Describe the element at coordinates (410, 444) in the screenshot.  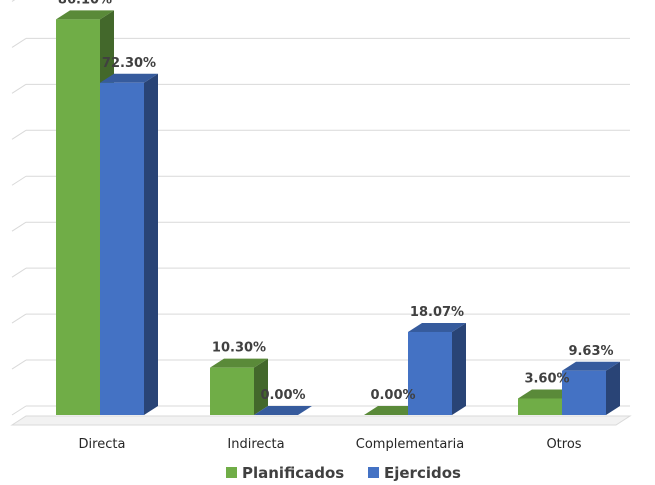
I see `category-label: Complementaria` at that location.